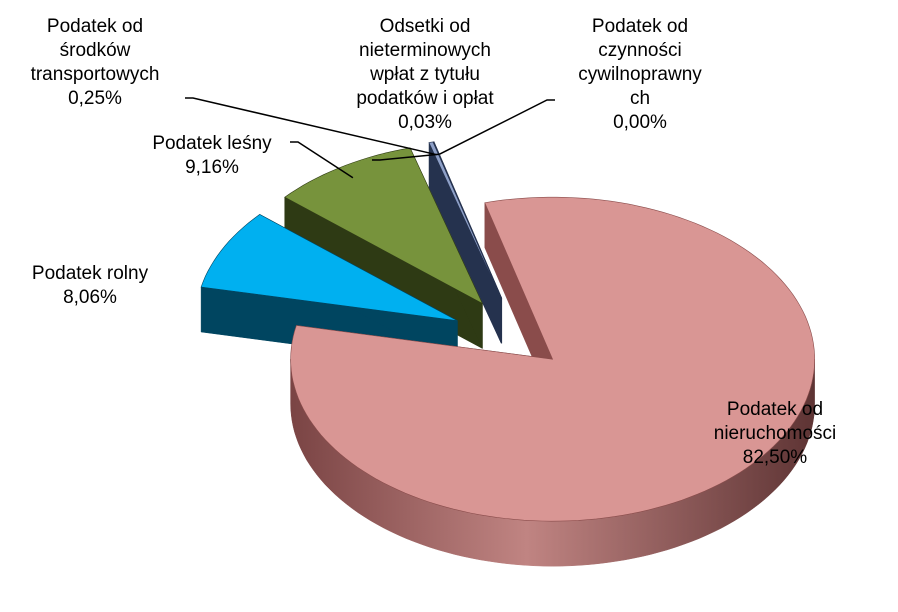 Image resolution: width=898 pixels, height=612 pixels. Describe the element at coordinates (212, 156) in the screenshot. I see `slice-label: Podatek leśny 9,16%` at that location.